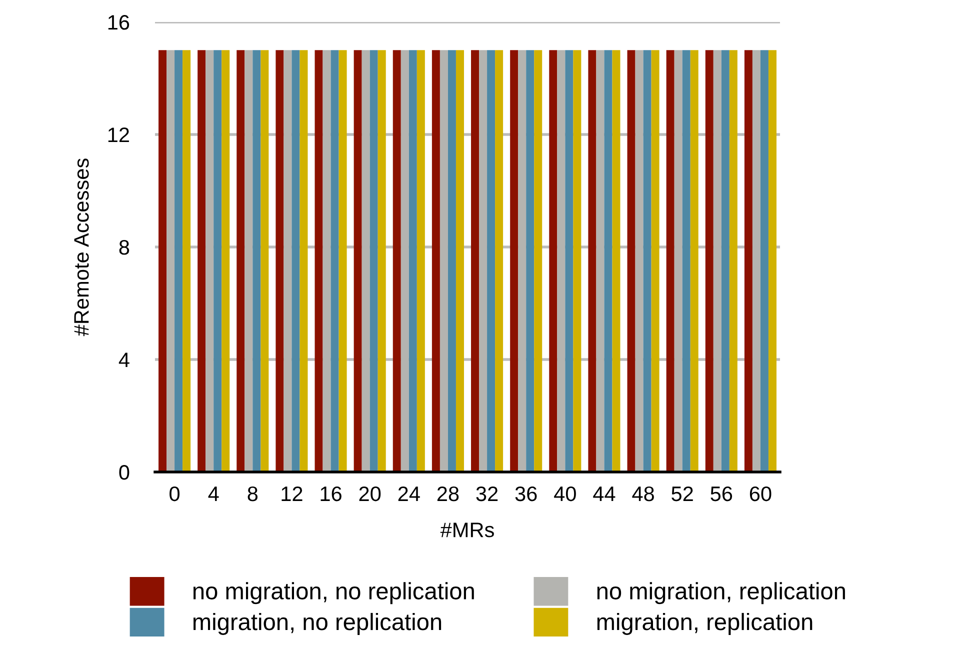 This screenshot has height=650, width=977. I want to click on x-tick-label: 28, so click(448, 494).